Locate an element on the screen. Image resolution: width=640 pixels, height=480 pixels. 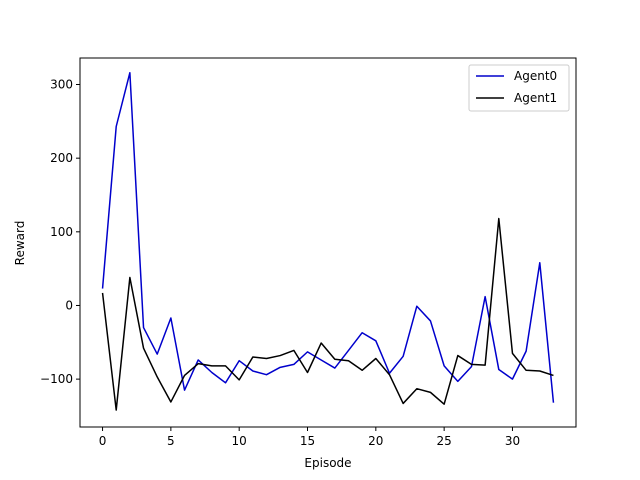
y-tick-label: 100 is located at coordinates (61, 232).